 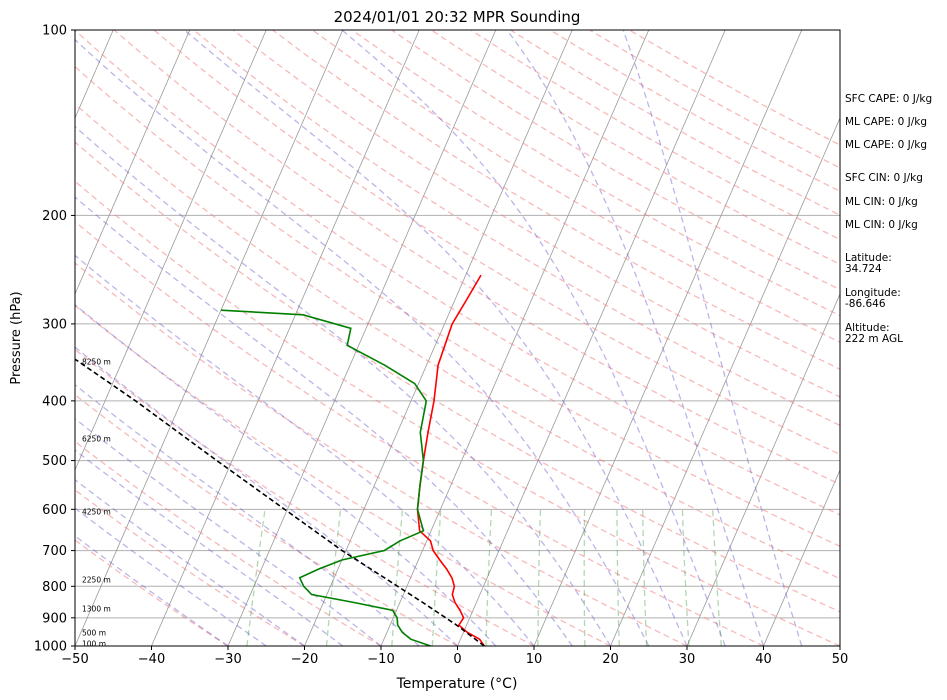 I want to click on y-tick-label: 900, so click(x=54, y=618).